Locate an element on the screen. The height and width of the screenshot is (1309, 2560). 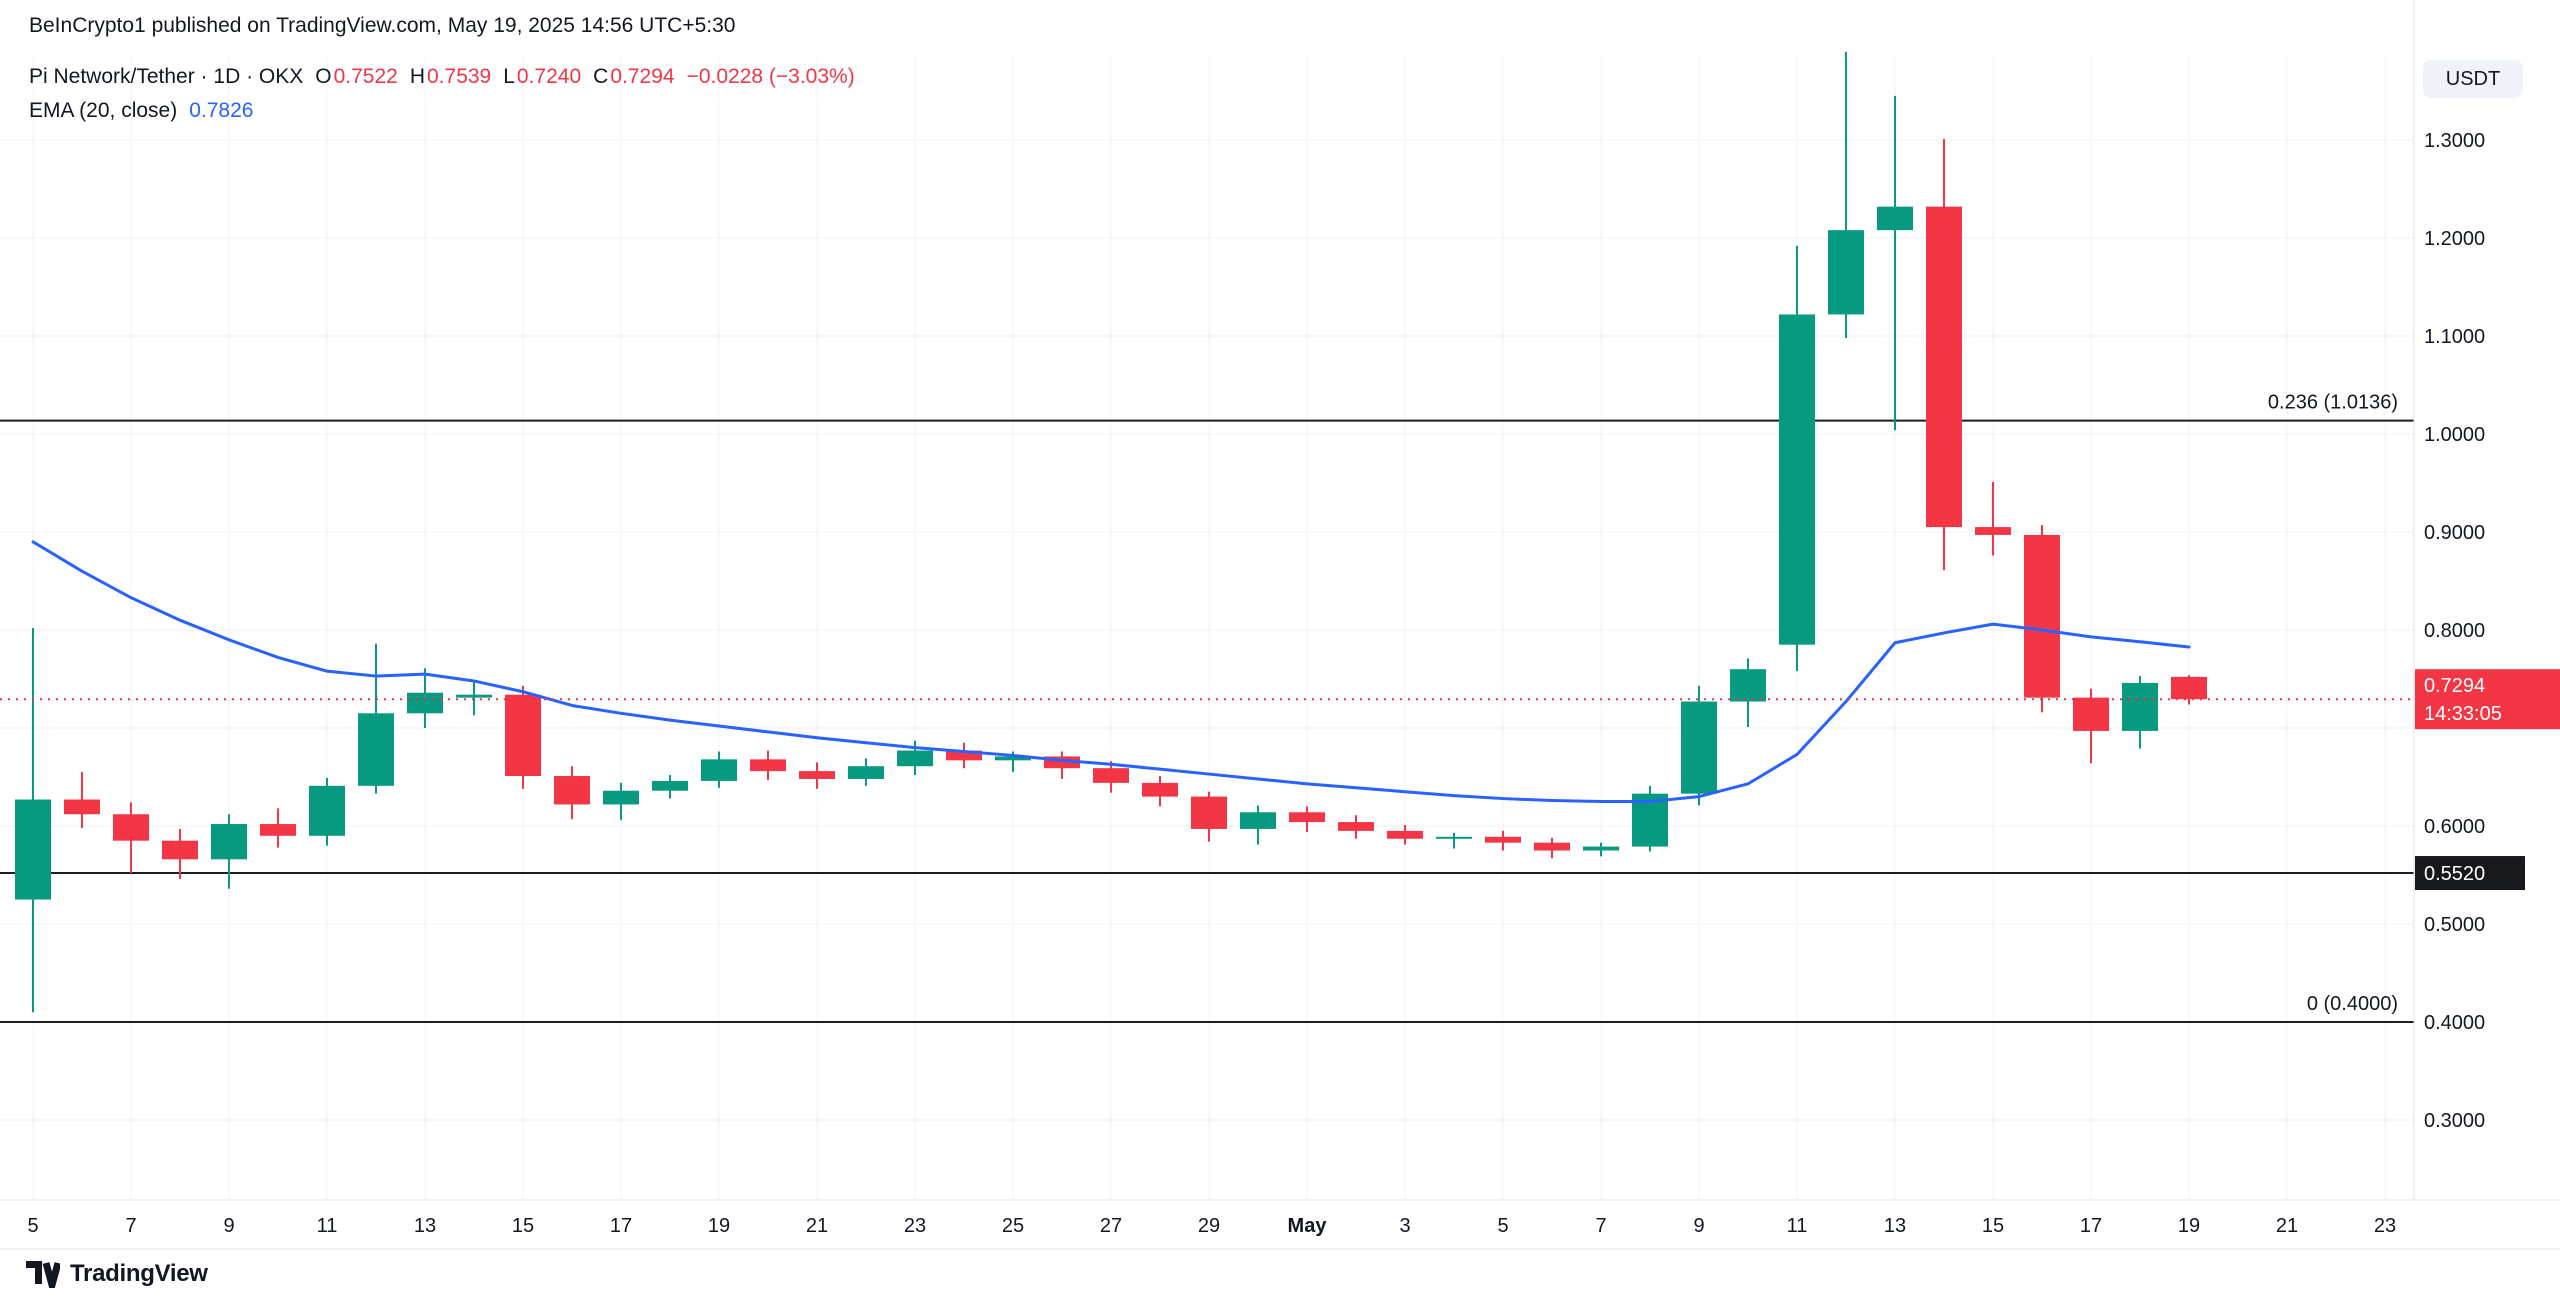
price-tick-label: 0.4000 is located at coordinates (2454, 1023).